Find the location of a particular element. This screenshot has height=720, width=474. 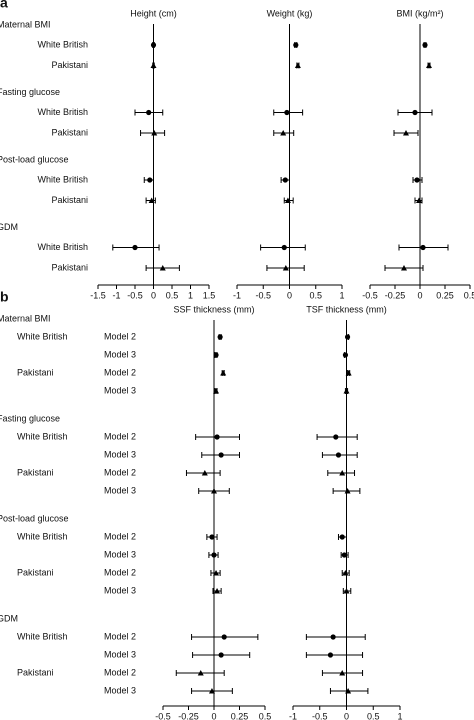

x-tick-label: 1 is located at coordinates (341, 295).